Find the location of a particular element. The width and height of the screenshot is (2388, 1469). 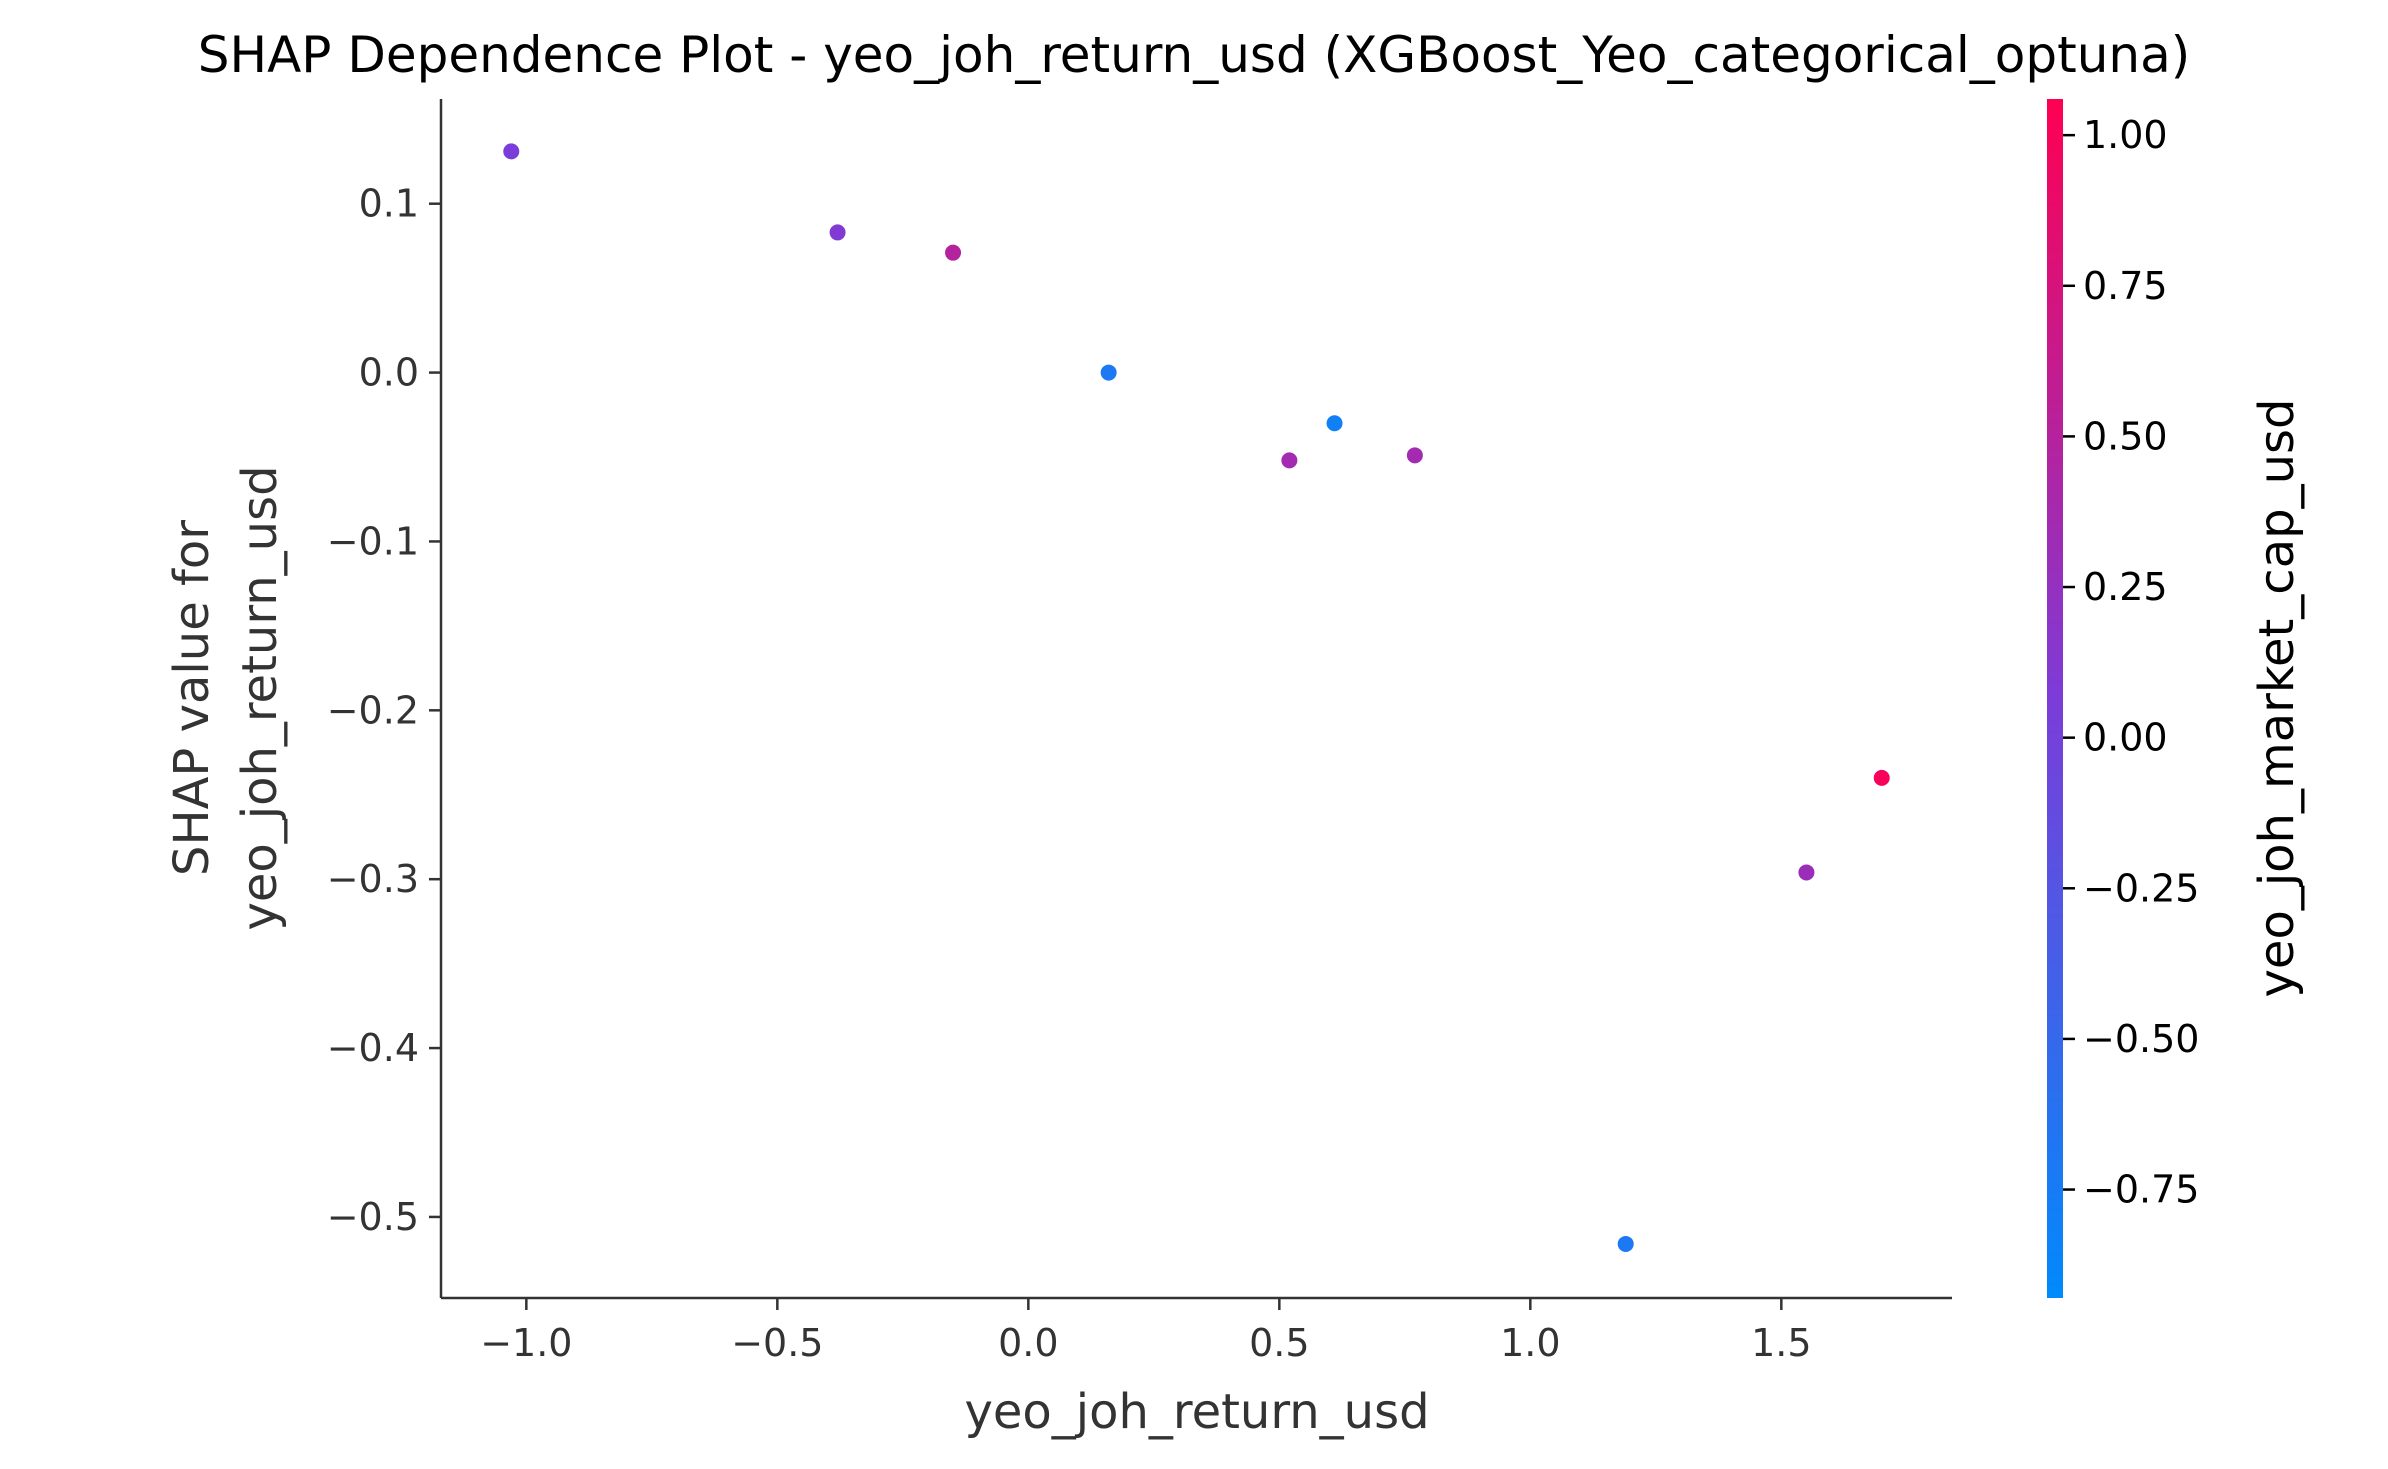

colorbar-tick-label: 0.25 is located at coordinates (2125, 587).